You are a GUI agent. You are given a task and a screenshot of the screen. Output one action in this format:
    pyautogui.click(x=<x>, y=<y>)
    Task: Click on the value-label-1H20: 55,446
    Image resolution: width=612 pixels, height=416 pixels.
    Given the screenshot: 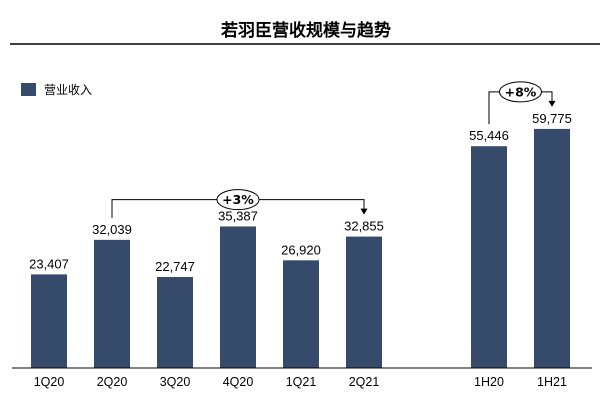 What is the action you would take?
    pyautogui.click(x=489, y=135)
    